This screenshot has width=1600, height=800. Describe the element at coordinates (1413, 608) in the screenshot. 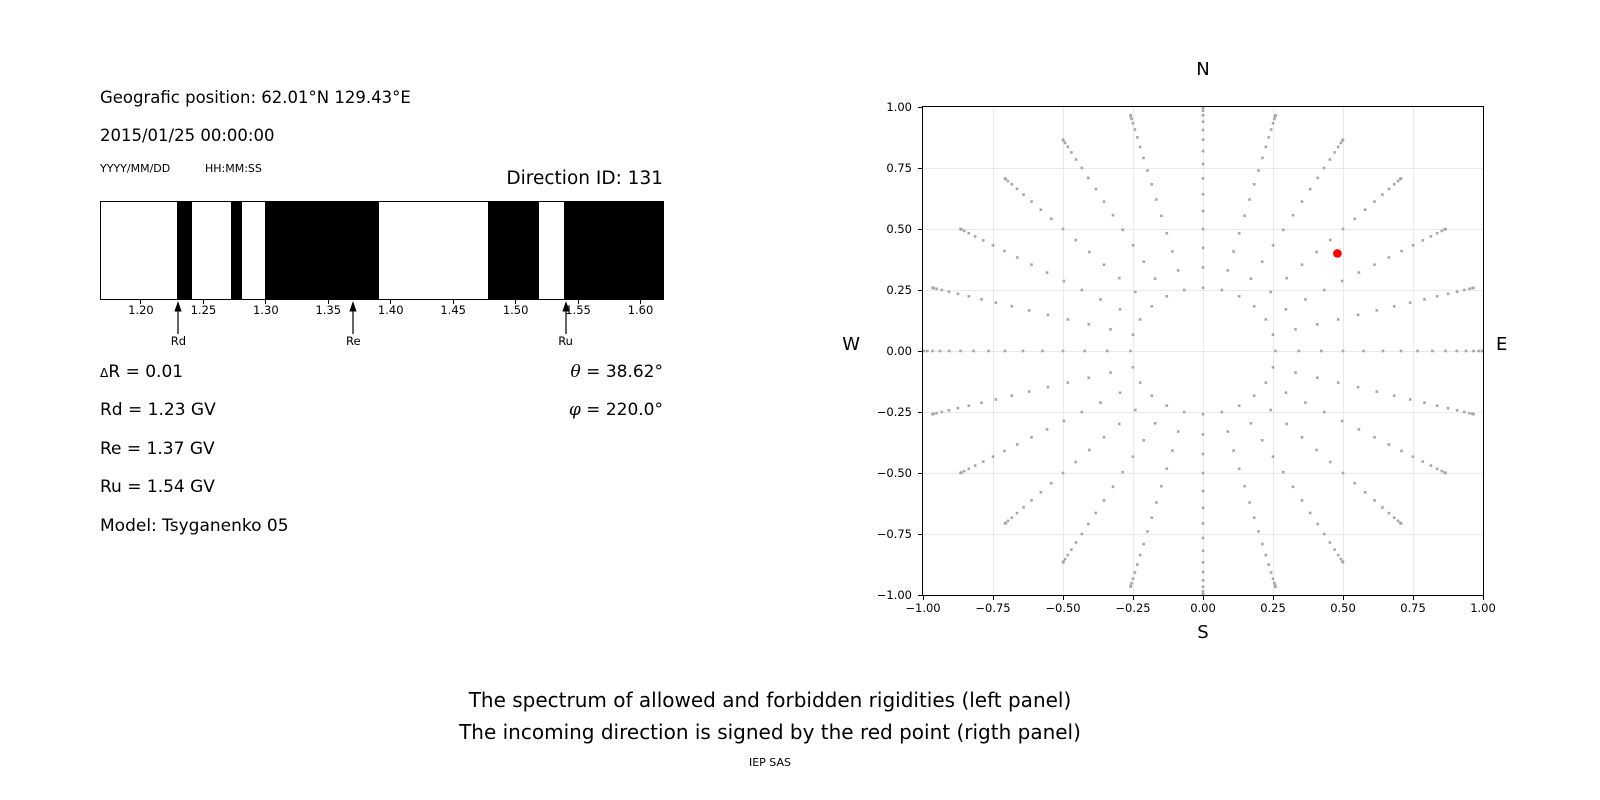

I see `x-tick-label: 0.75` at that location.